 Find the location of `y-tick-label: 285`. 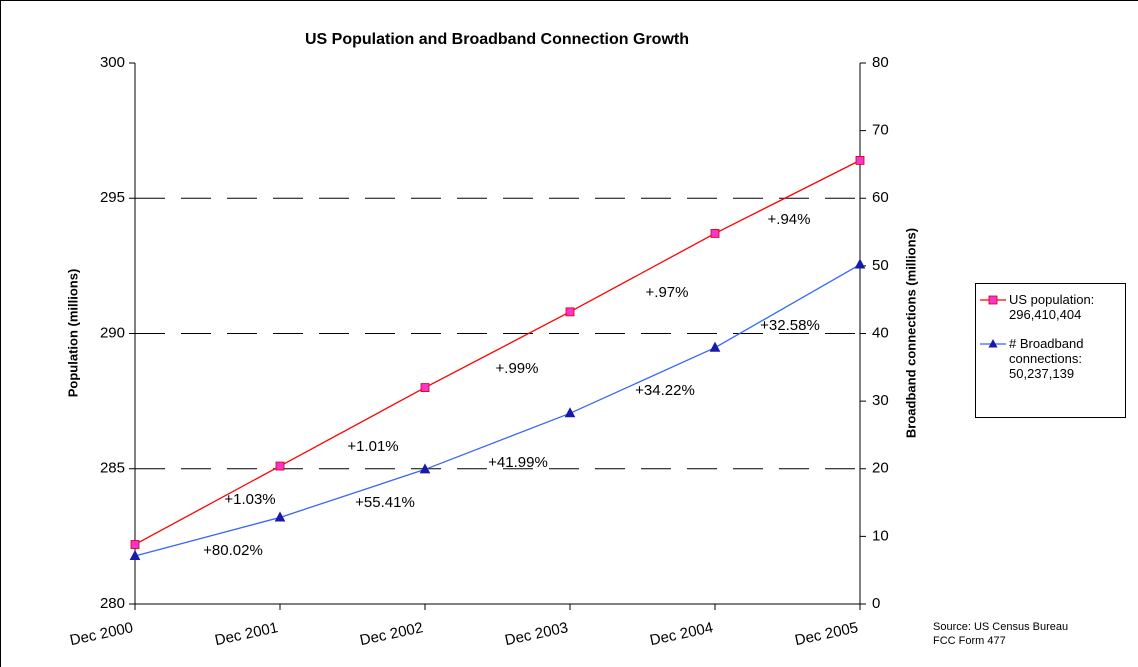

y-tick-label: 285 is located at coordinates (112, 468).